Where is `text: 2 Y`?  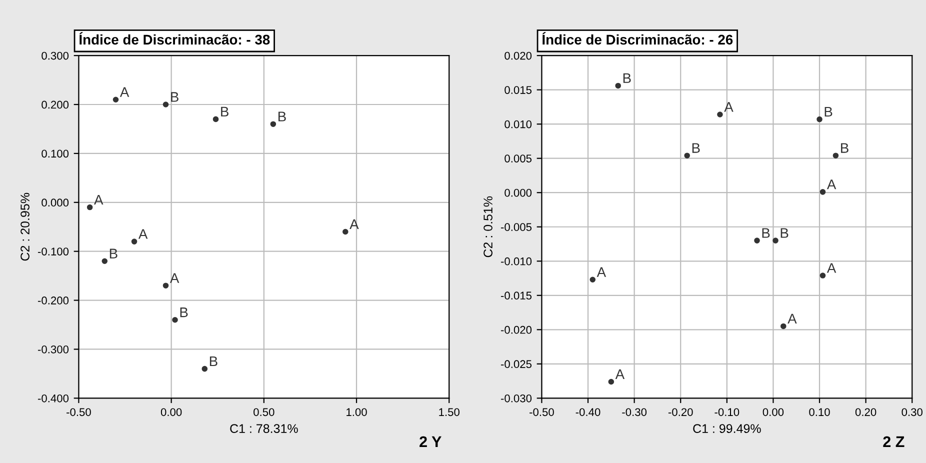 text: 2 Y is located at coordinates (431, 441).